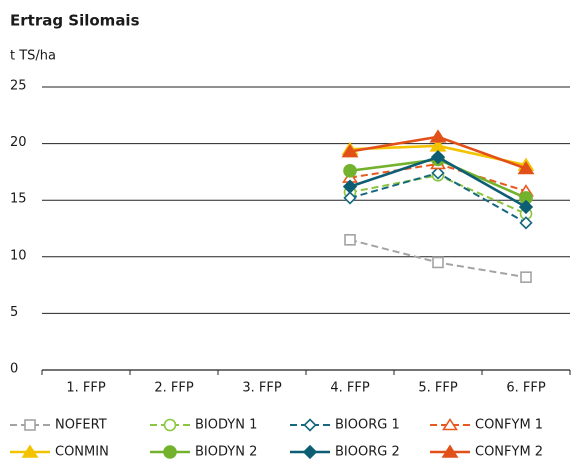 The height and width of the screenshot is (461, 579). I want to click on y-tick-label: 0, so click(14, 369).